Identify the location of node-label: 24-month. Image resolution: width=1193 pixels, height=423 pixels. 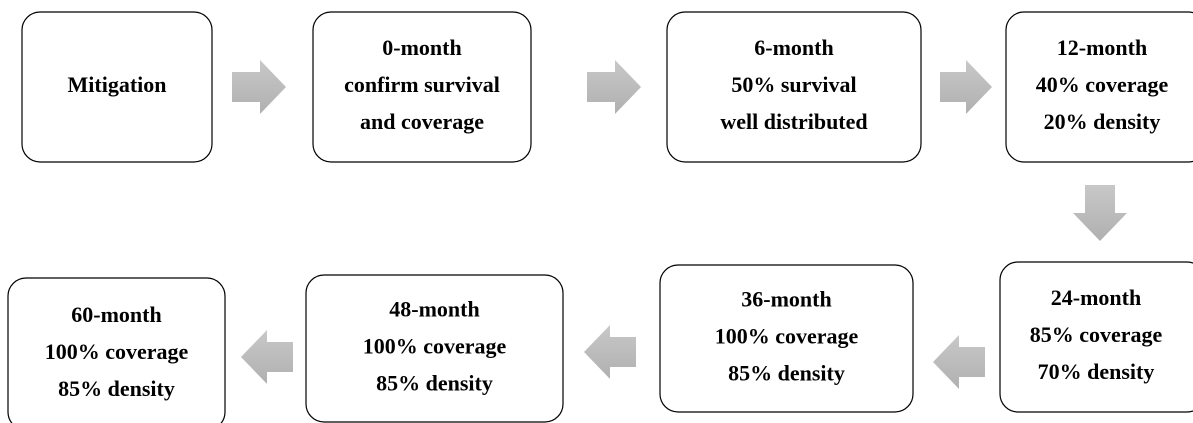
(1096, 297).